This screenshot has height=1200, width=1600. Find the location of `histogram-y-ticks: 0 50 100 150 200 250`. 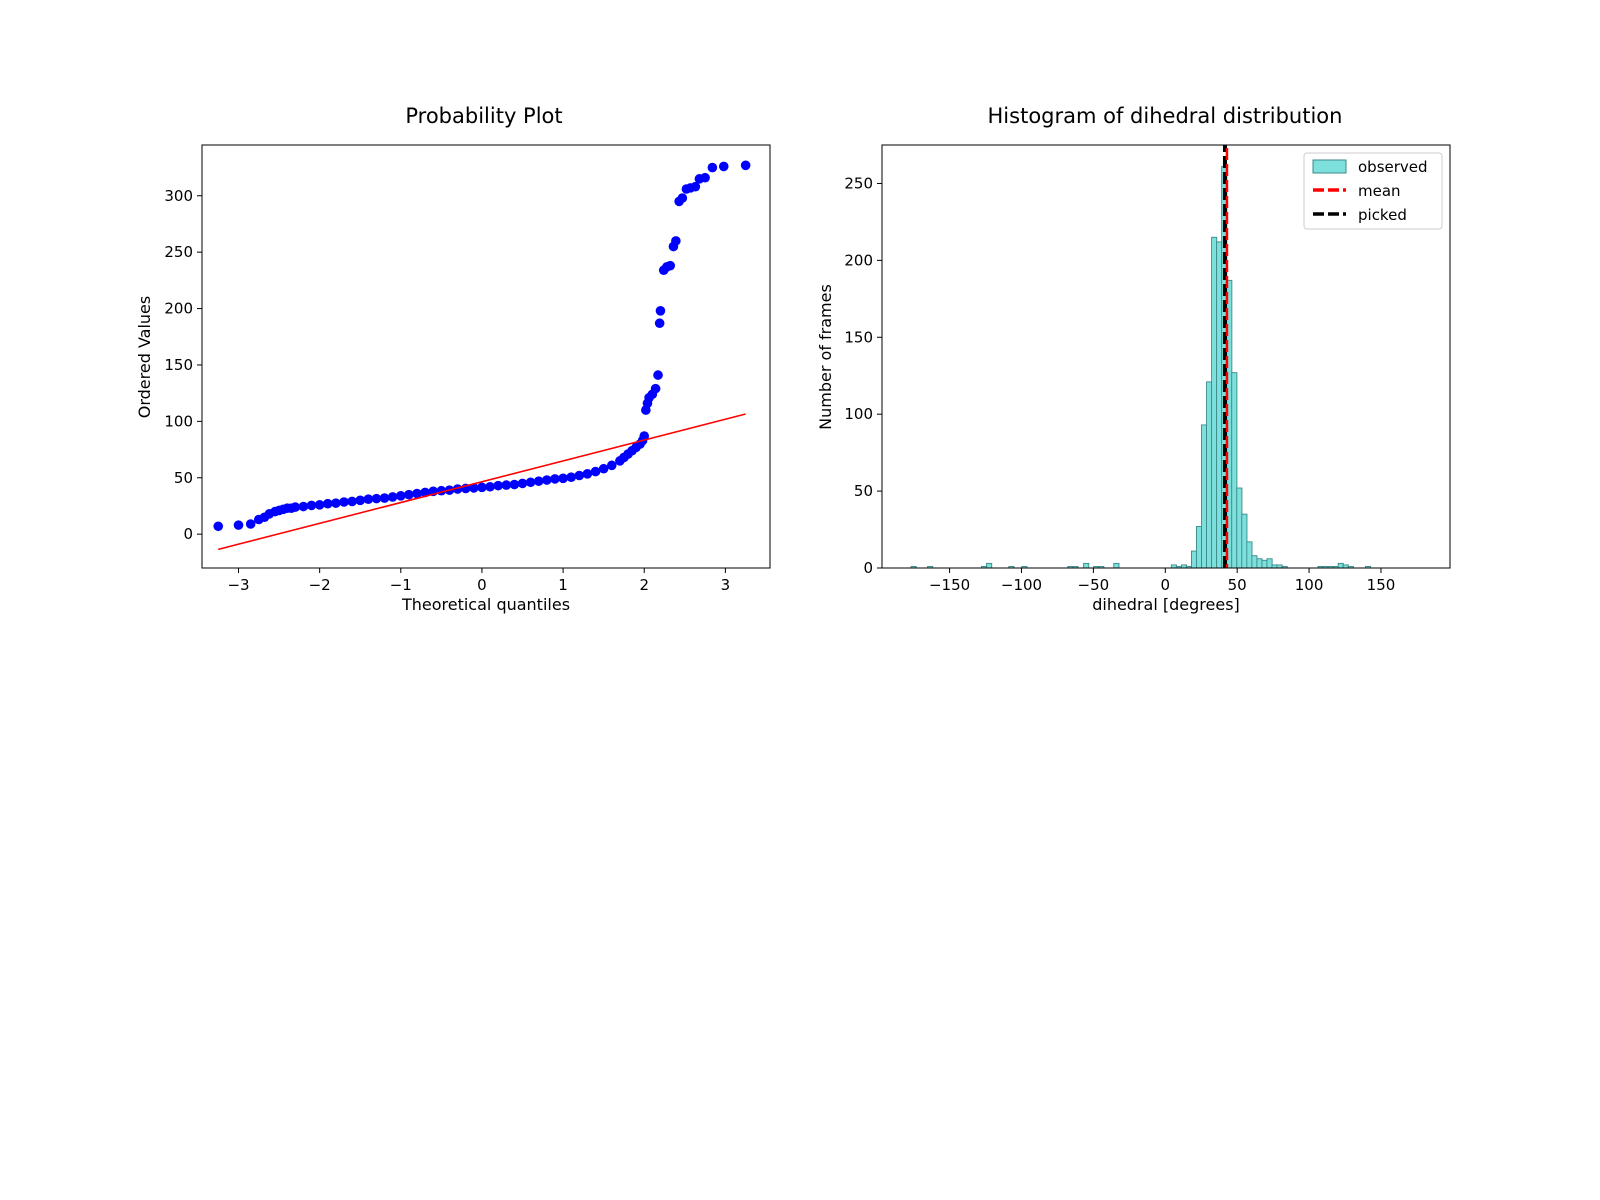

histogram-y-ticks: 0 50 100 150 200 250 is located at coordinates (863, 375).